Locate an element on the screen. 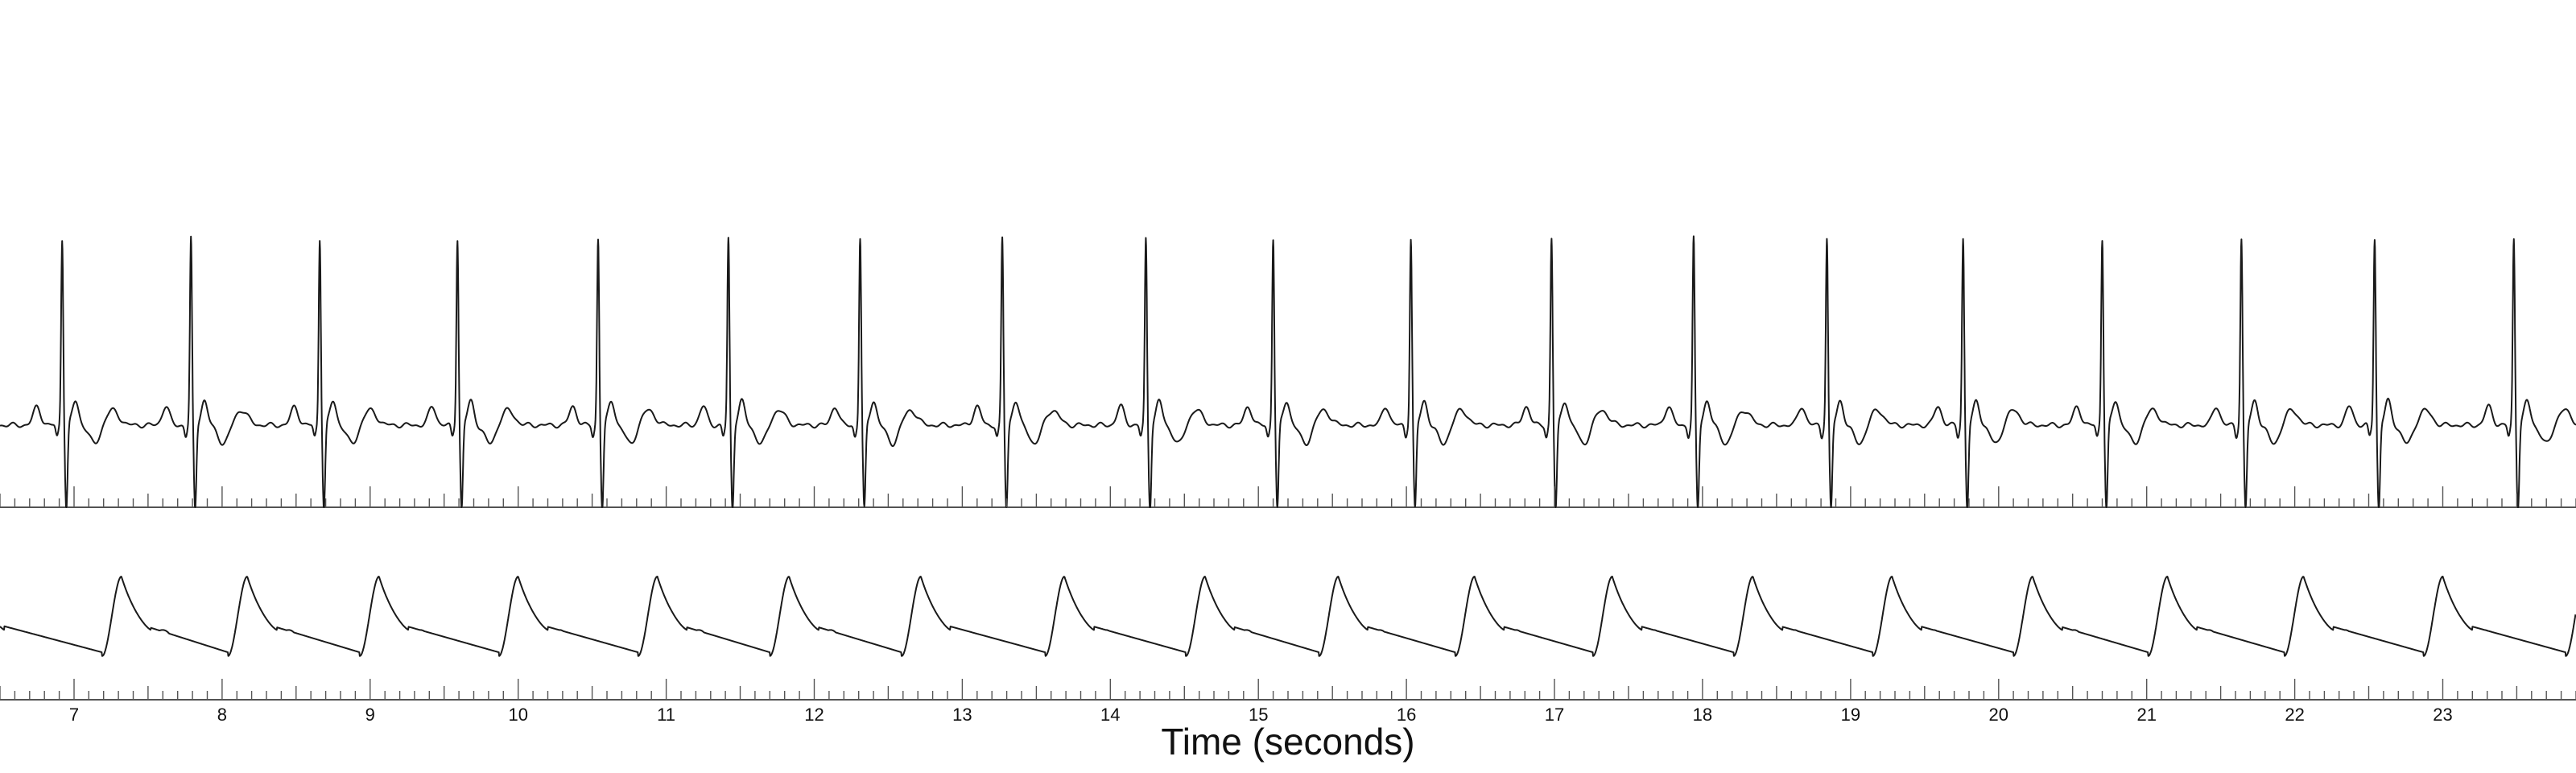  x-tick-label: 11 is located at coordinates (666, 715).